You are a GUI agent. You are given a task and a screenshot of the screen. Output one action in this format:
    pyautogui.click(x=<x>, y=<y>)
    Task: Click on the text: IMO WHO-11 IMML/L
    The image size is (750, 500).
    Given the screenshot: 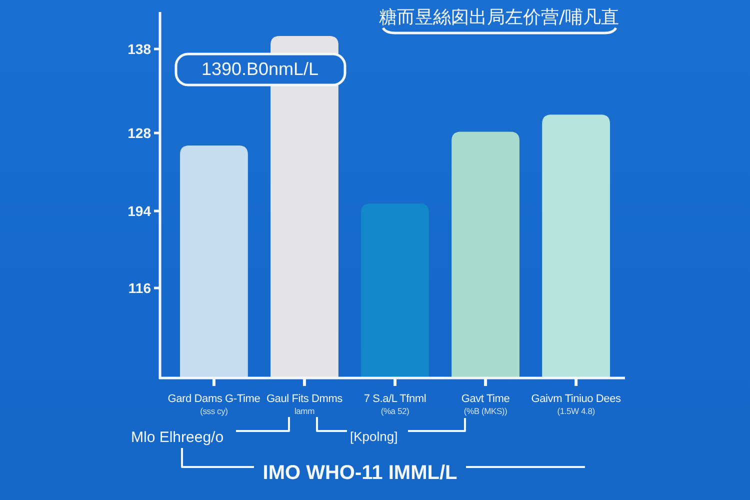 What is the action you would take?
    pyautogui.click(x=360, y=473)
    